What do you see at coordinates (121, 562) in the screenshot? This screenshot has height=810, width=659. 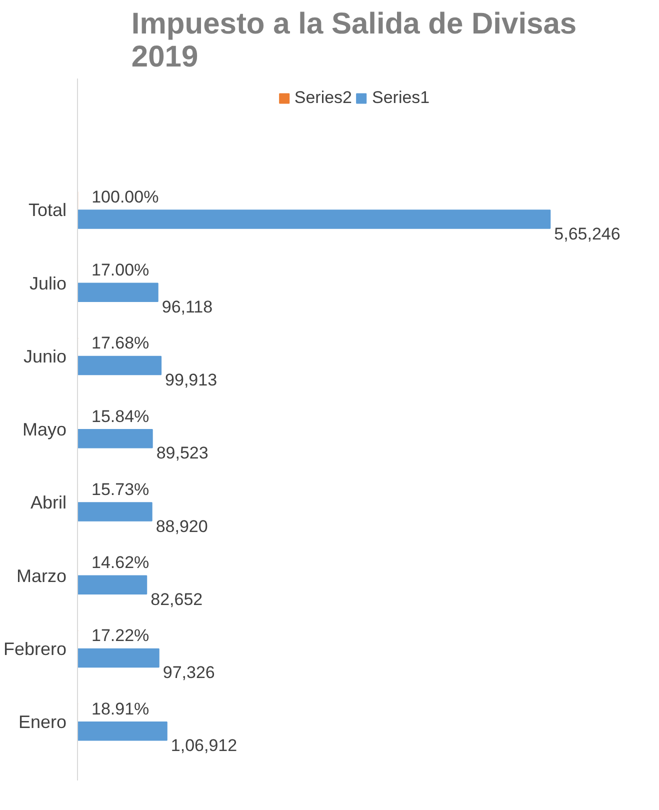 I see `data-label: 14.62%` at bounding box center [121, 562].